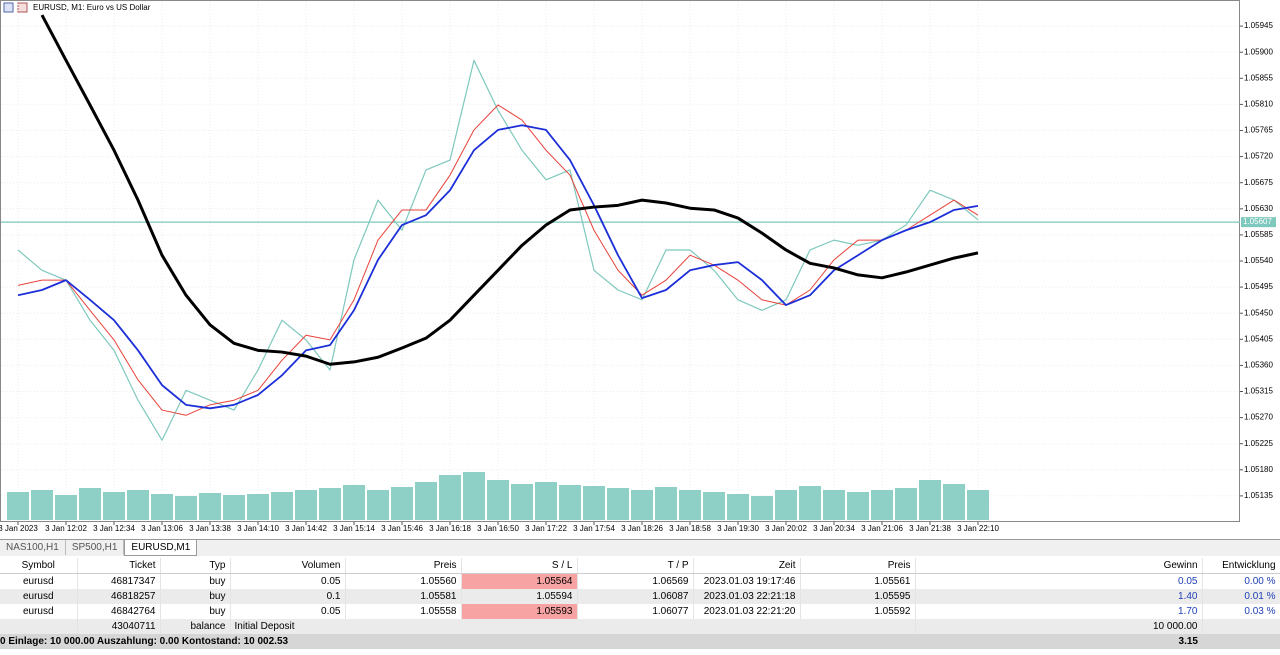  What do you see at coordinates (1258, 365) in the screenshot?
I see `y-tick-label: 1.05360` at bounding box center [1258, 365].